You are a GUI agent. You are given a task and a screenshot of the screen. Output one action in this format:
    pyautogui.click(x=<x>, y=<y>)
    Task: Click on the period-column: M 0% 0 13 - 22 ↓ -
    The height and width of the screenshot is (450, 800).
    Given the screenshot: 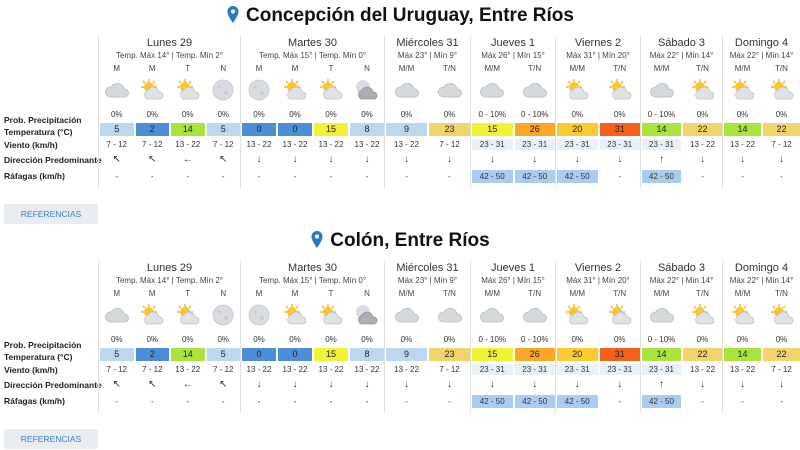 What is the action you would take?
    pyautogui.click(x=259, y=337)
    